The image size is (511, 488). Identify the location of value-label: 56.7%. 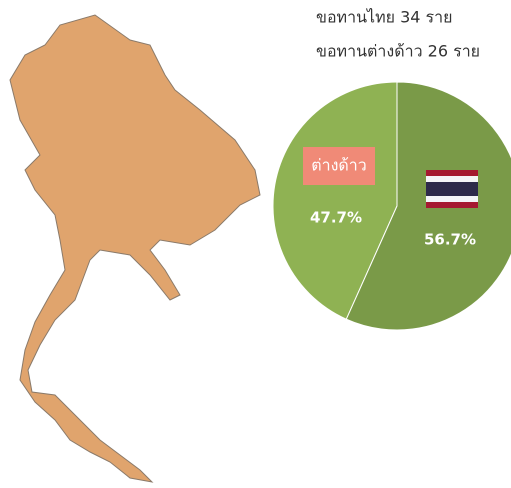
(450, 240).